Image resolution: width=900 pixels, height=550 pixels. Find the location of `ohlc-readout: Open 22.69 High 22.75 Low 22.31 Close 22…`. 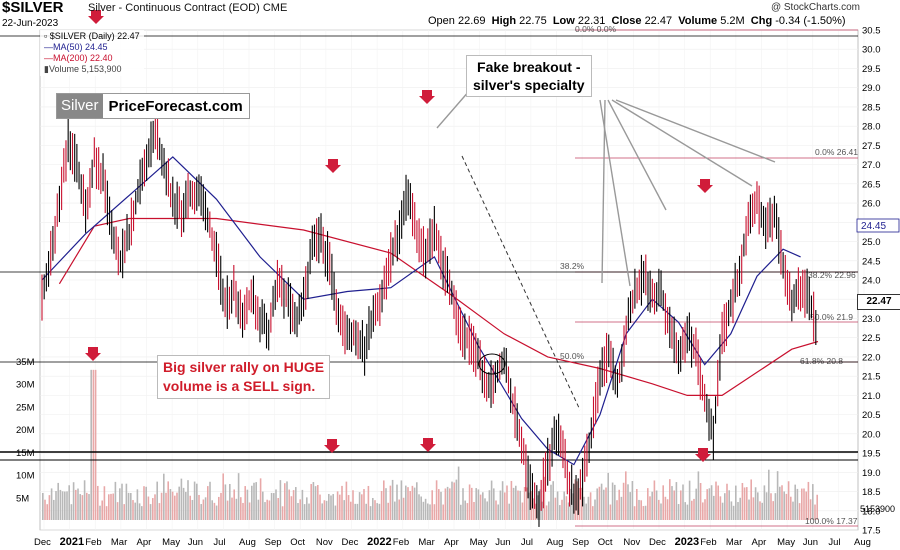

ohlc-readout: Open 22.69 High 22.75 Low 22.31 Close 22… is located at coordinates (637, 21).